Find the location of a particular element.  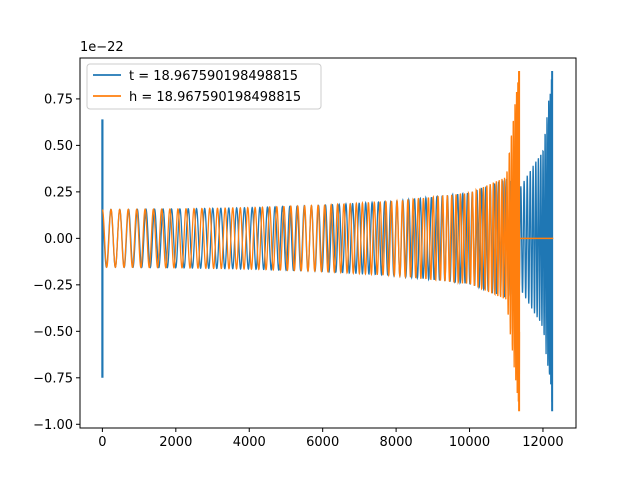

y-tick-label: −0.75 is located at coordinates (53, 378).